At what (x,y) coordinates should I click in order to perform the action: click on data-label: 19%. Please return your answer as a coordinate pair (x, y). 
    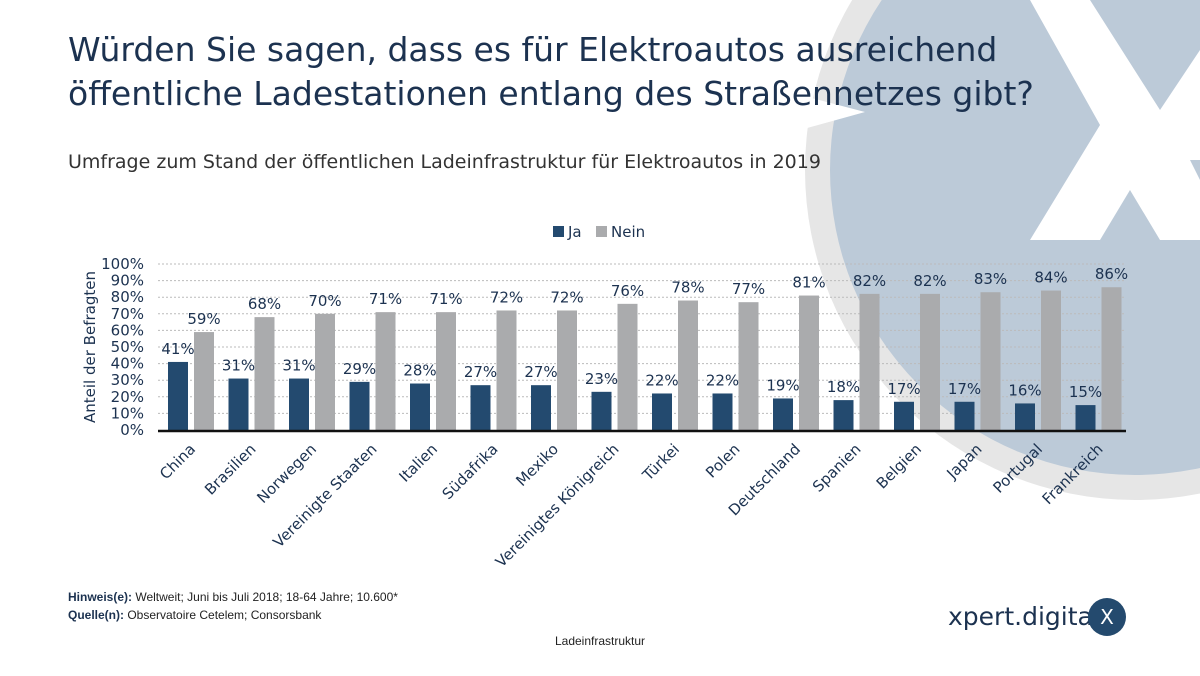
    Looking at the image, I should click on (782, 385).